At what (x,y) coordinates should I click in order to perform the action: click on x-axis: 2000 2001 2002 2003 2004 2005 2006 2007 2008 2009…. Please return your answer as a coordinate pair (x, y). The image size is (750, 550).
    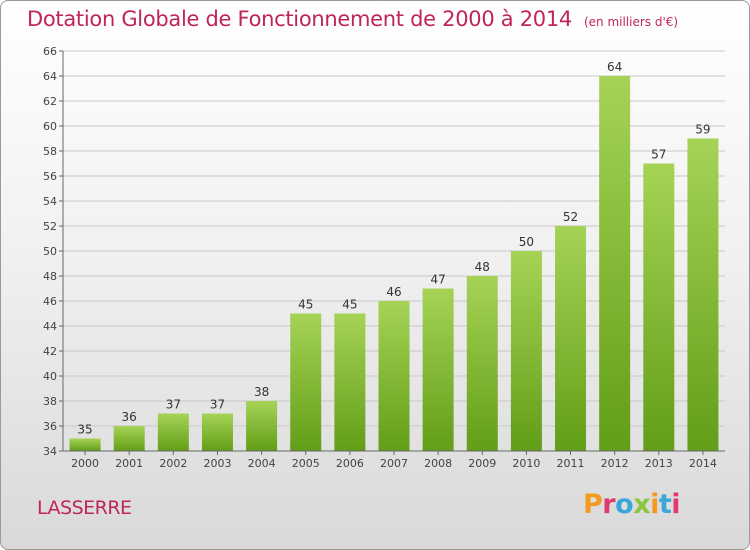
    Looking at the image, I should click on (394, 460).